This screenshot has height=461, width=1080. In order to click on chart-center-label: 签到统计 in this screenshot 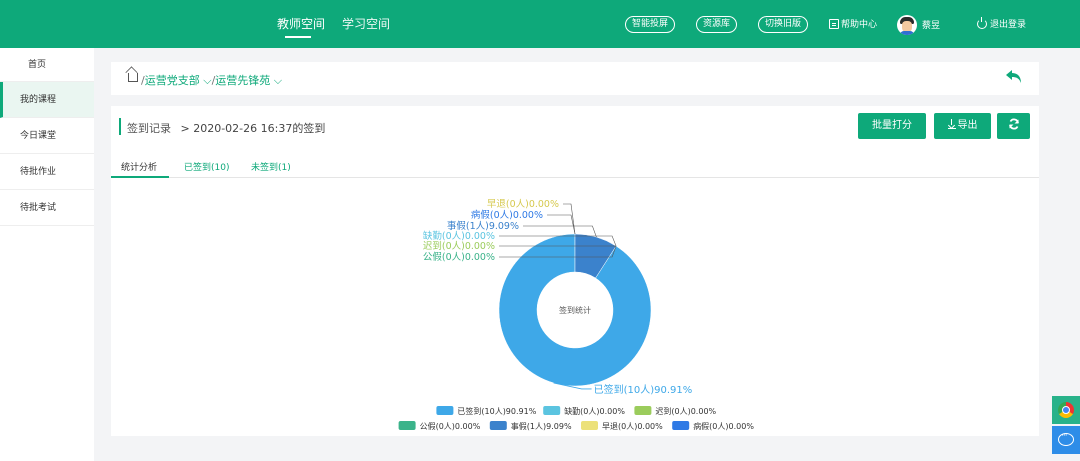, I will do `click(575, 310)`.